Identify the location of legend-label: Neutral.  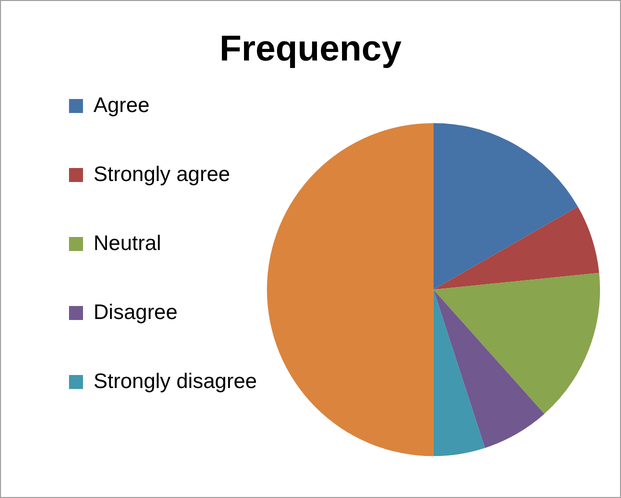
(128, 243).